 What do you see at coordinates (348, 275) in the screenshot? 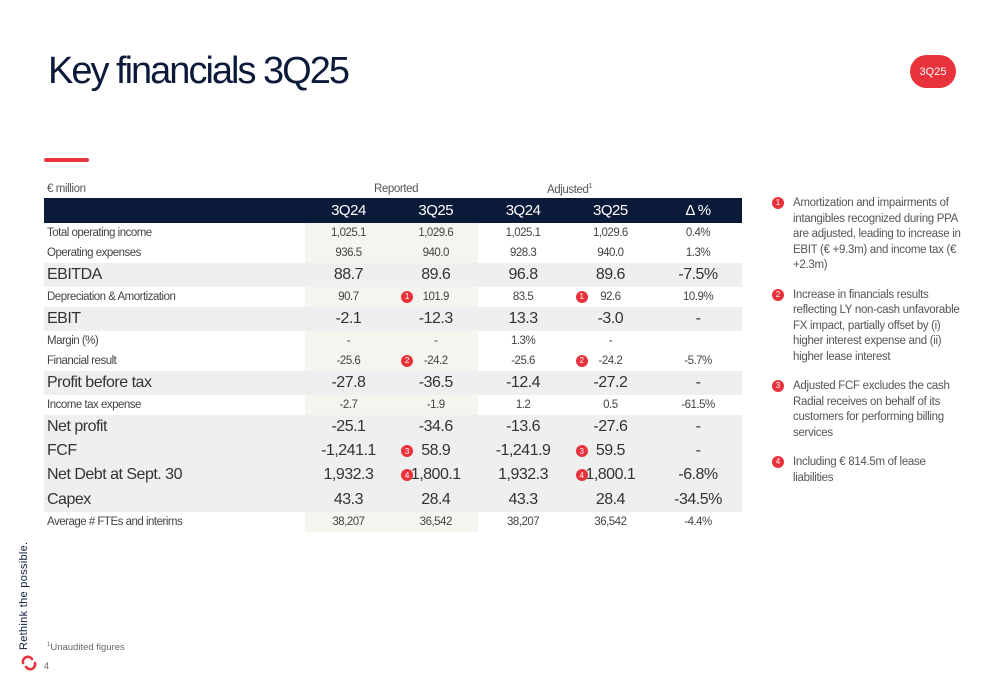
I see `cell: 88.7` at bounding box center [348, 275].